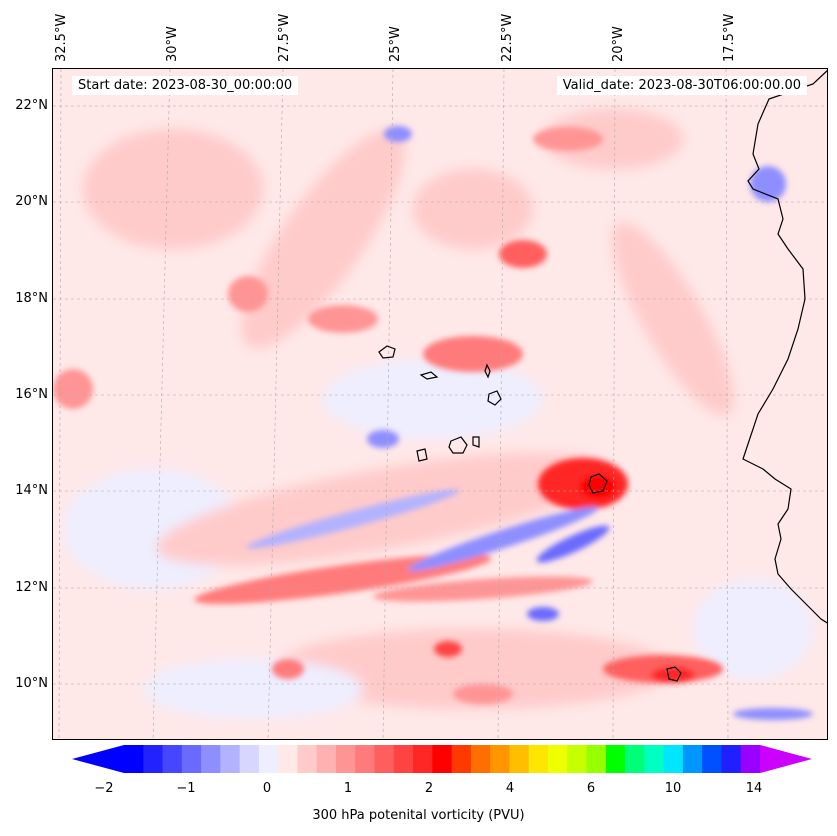 This screenshot has width=837, height=836. I want to click on lon-label-32-5w: 32.5°W, so click(61, 37).